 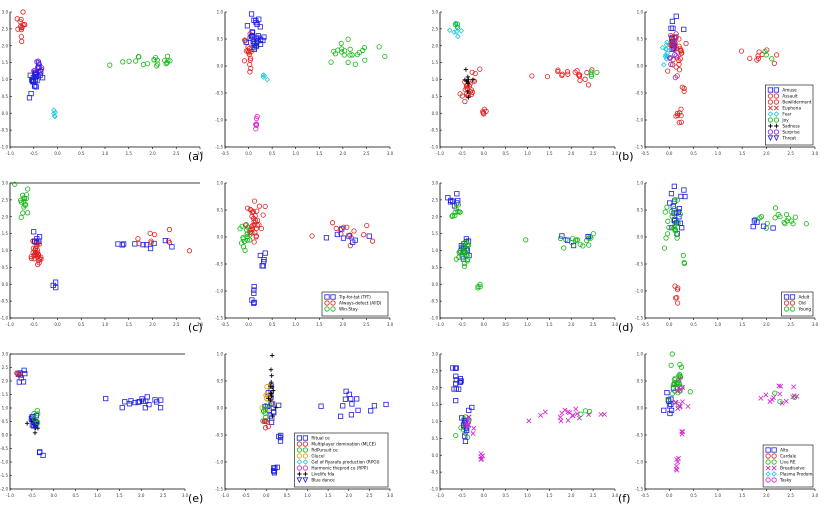 I want to click on legend-label: Joy, so click(x=785, y=120).